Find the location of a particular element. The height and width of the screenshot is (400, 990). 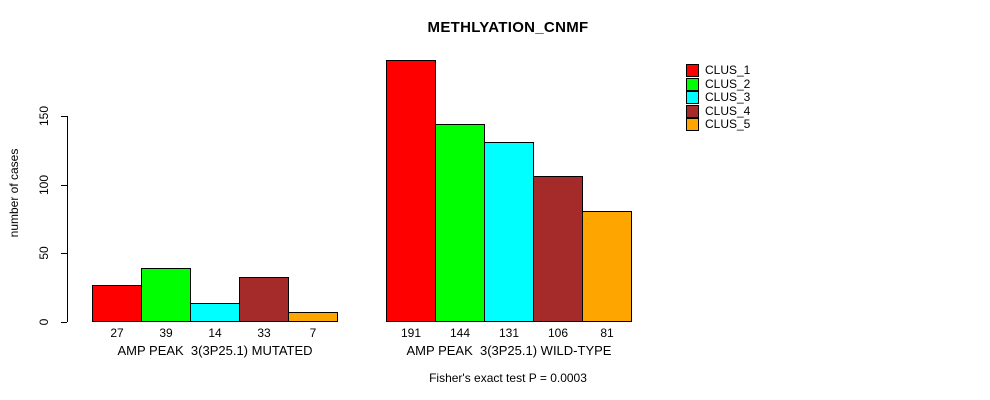

group-label-wild-type: AMP PEAK 3(3P25.1) WILD-TYPE is located at coordinates (509, 350).